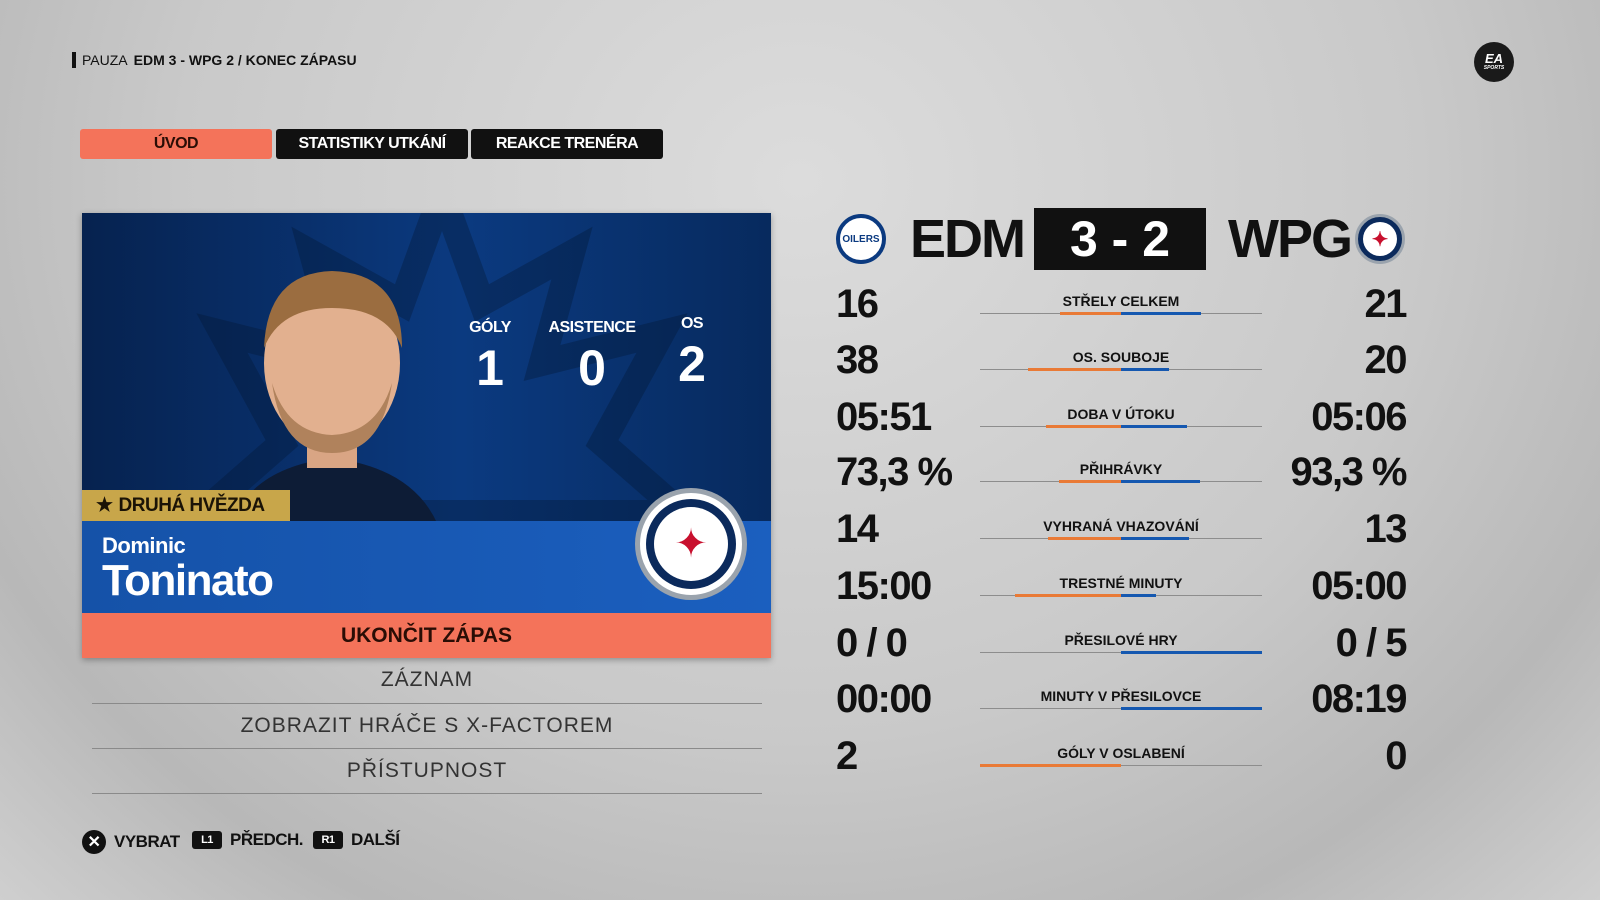 This screenshot has height=900, width=1600. I want to click on stat-row: 38 OS. SOUBOJE 20, so click(1122, 363).